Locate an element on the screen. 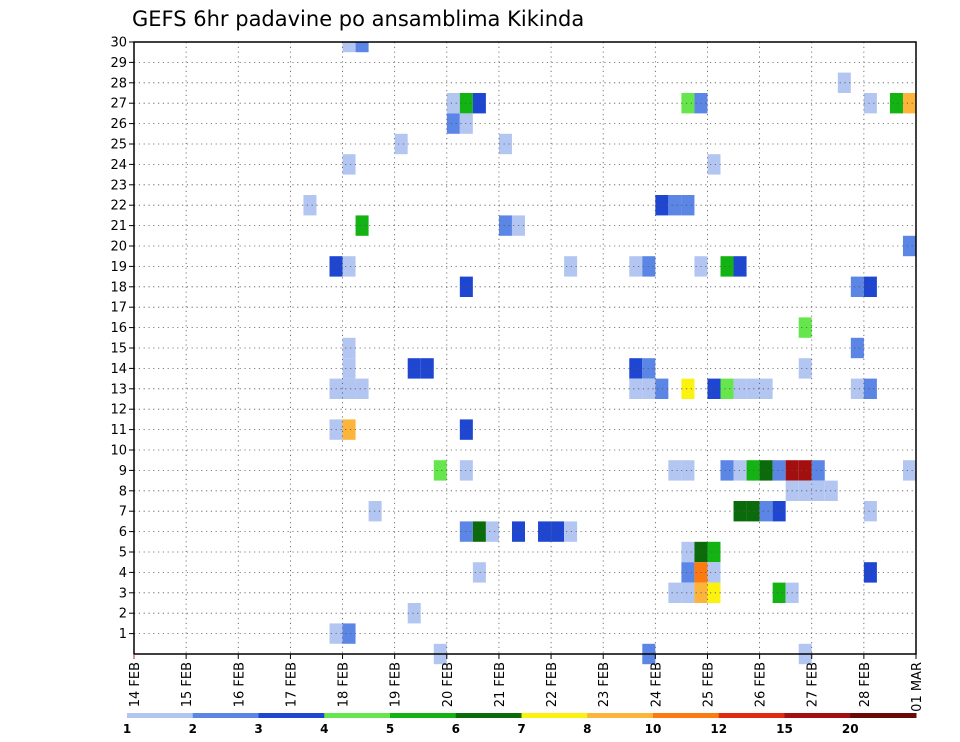  y-tick-label: 10 is located at coordinates (118, 451).